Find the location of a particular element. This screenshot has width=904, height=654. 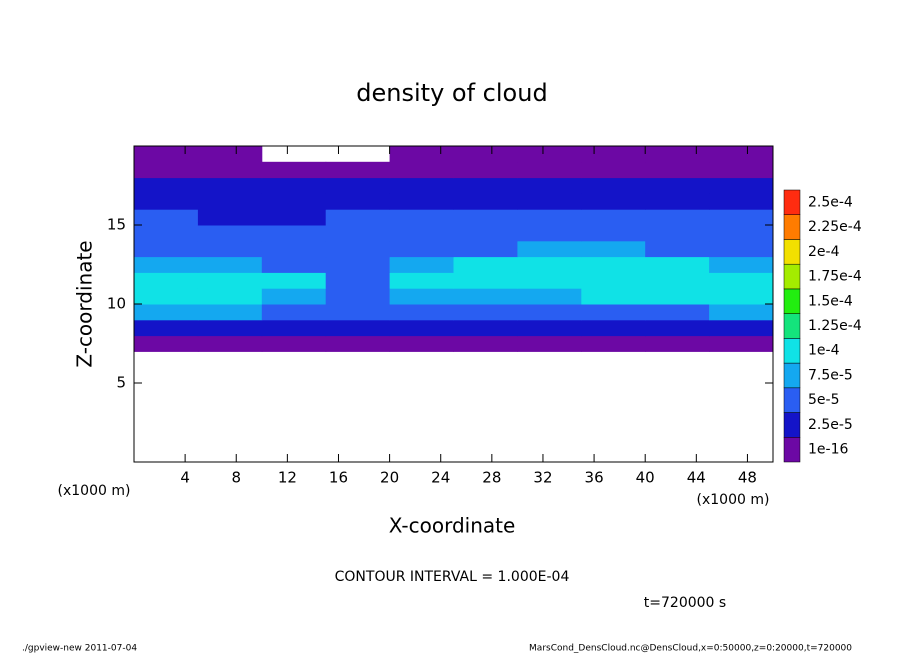

x-tick-label: 48 is located at coordinates (747, 478).